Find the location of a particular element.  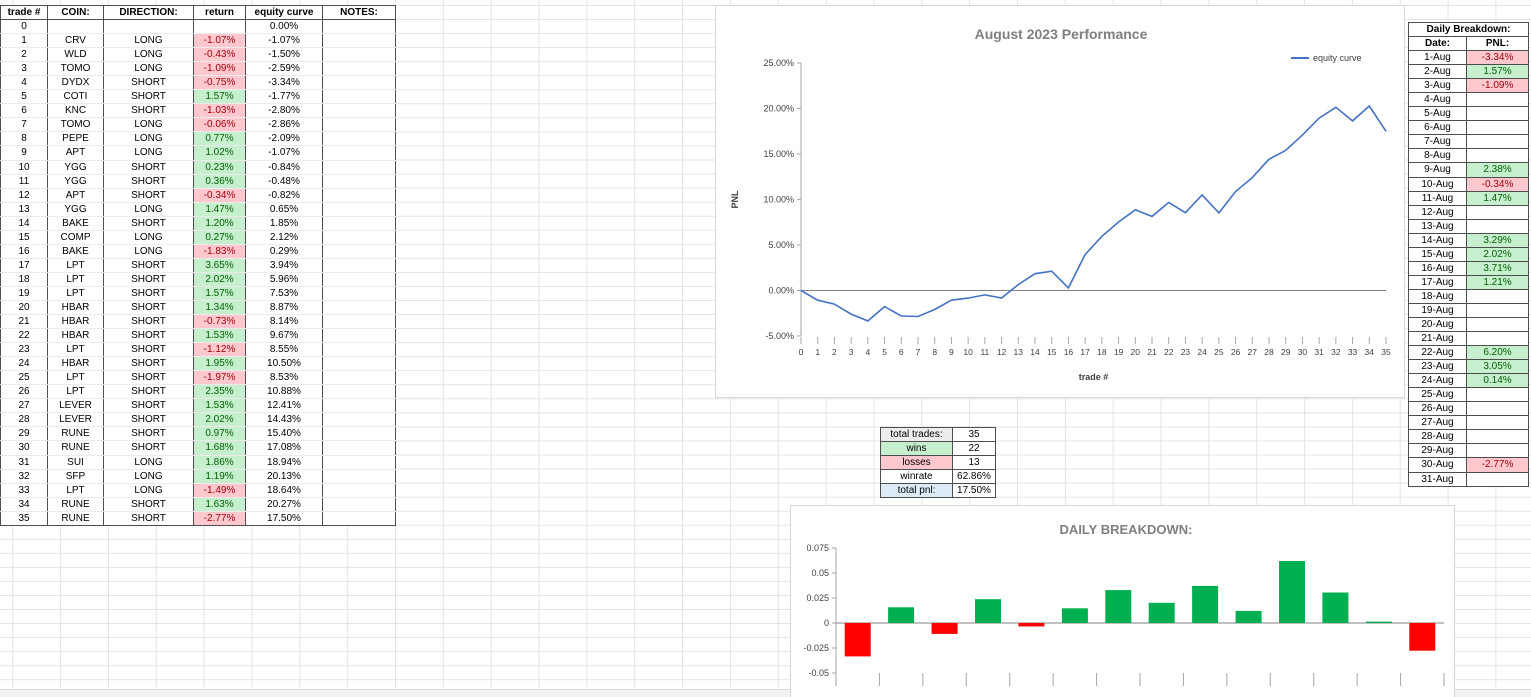

equity-cell: 8.87% is located at coordinates (284, 308).